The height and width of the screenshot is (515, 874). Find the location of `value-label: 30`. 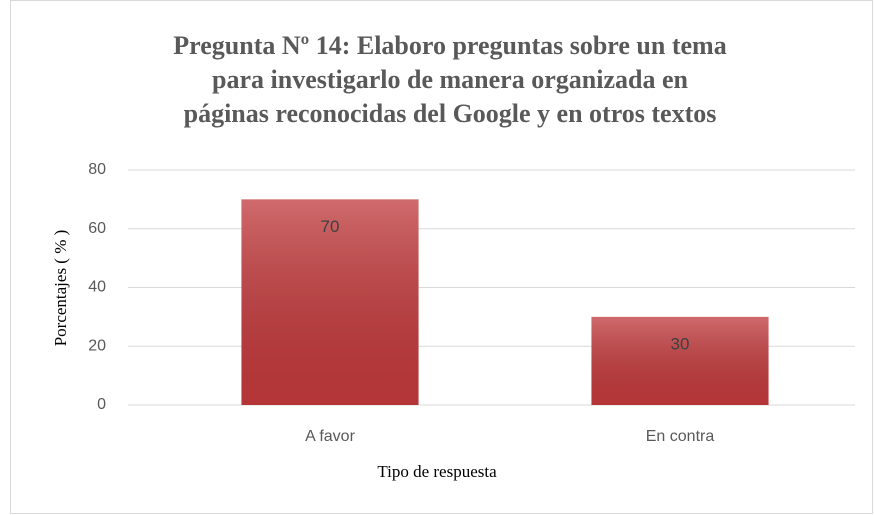

value-label: 30 is located at coordinates (680, 343).